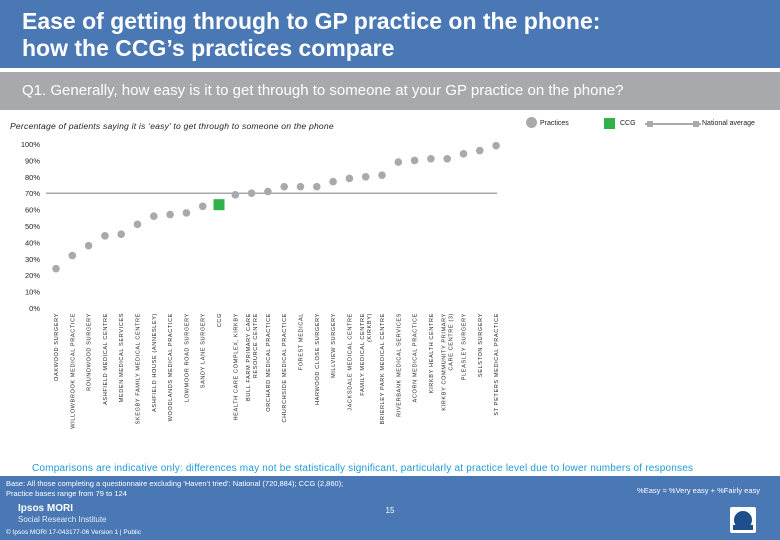  I want to click on x-category-label: ST PETERS MEDICAL PRACTICE, so click(497, 364).